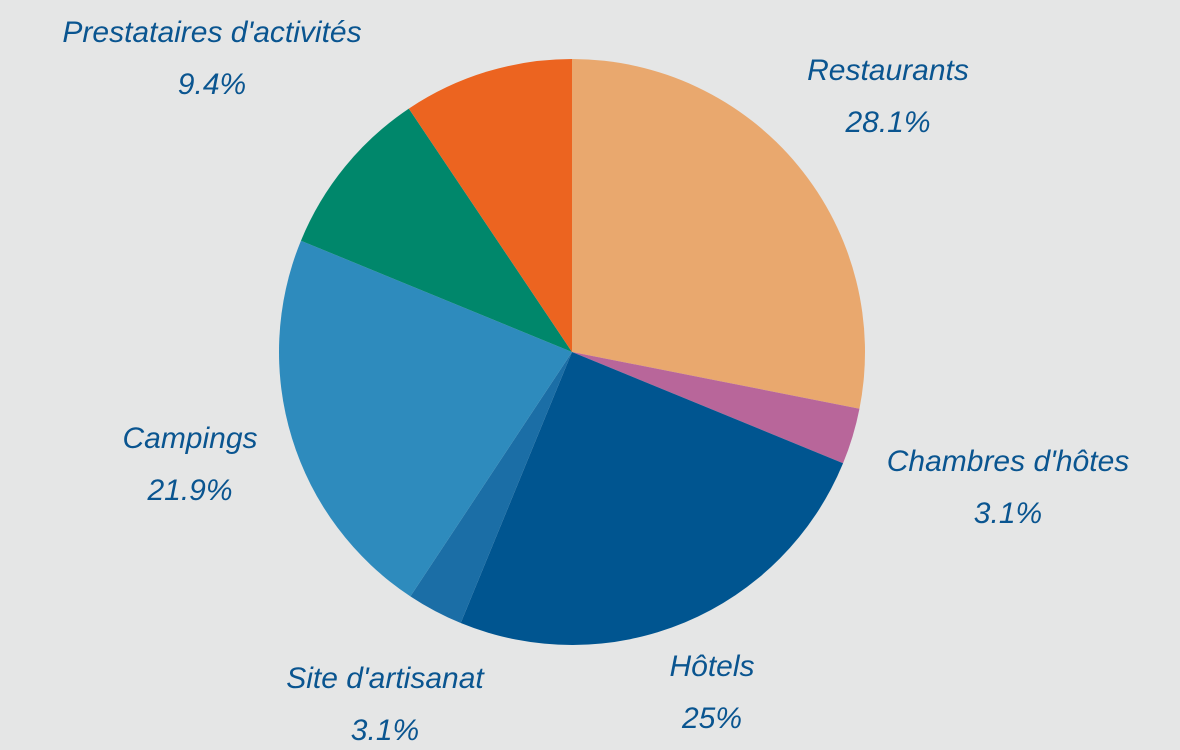  What do you see at coordinates (711, 666) in the screenshot?
I see `slice-label: Hôtels` at bounding box center [711, 666].